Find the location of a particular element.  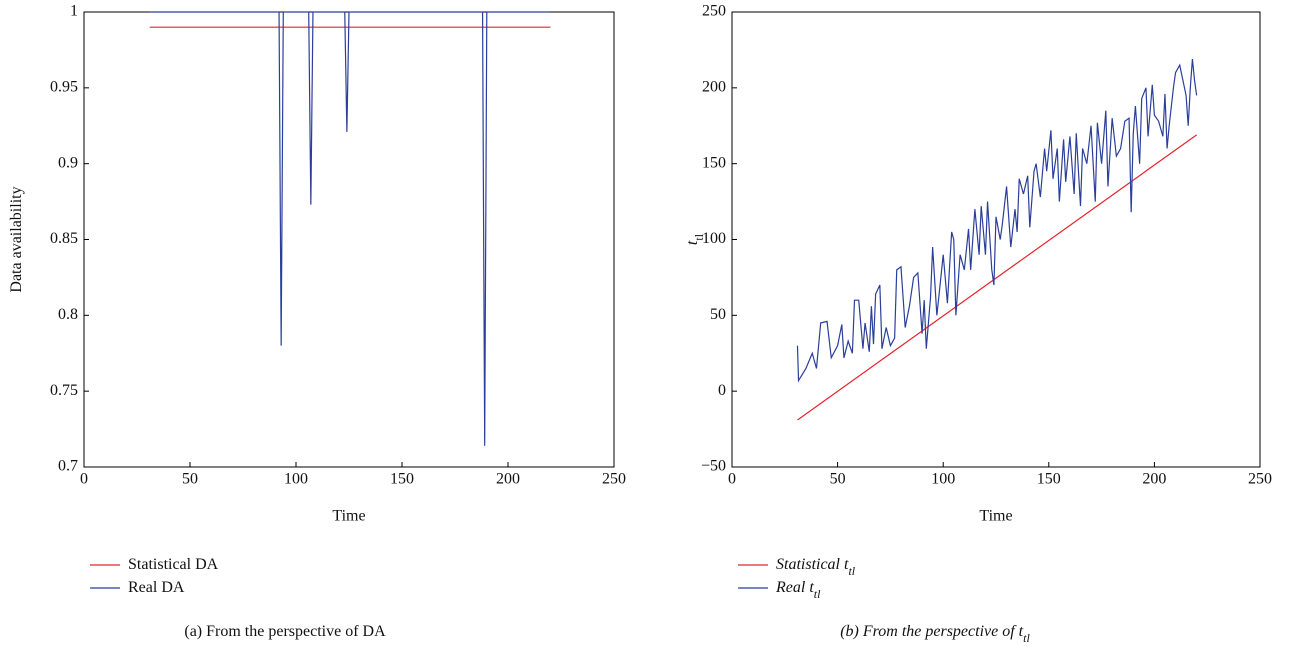

y-tick-label: 0.75 is located at coordinates (64, 390).